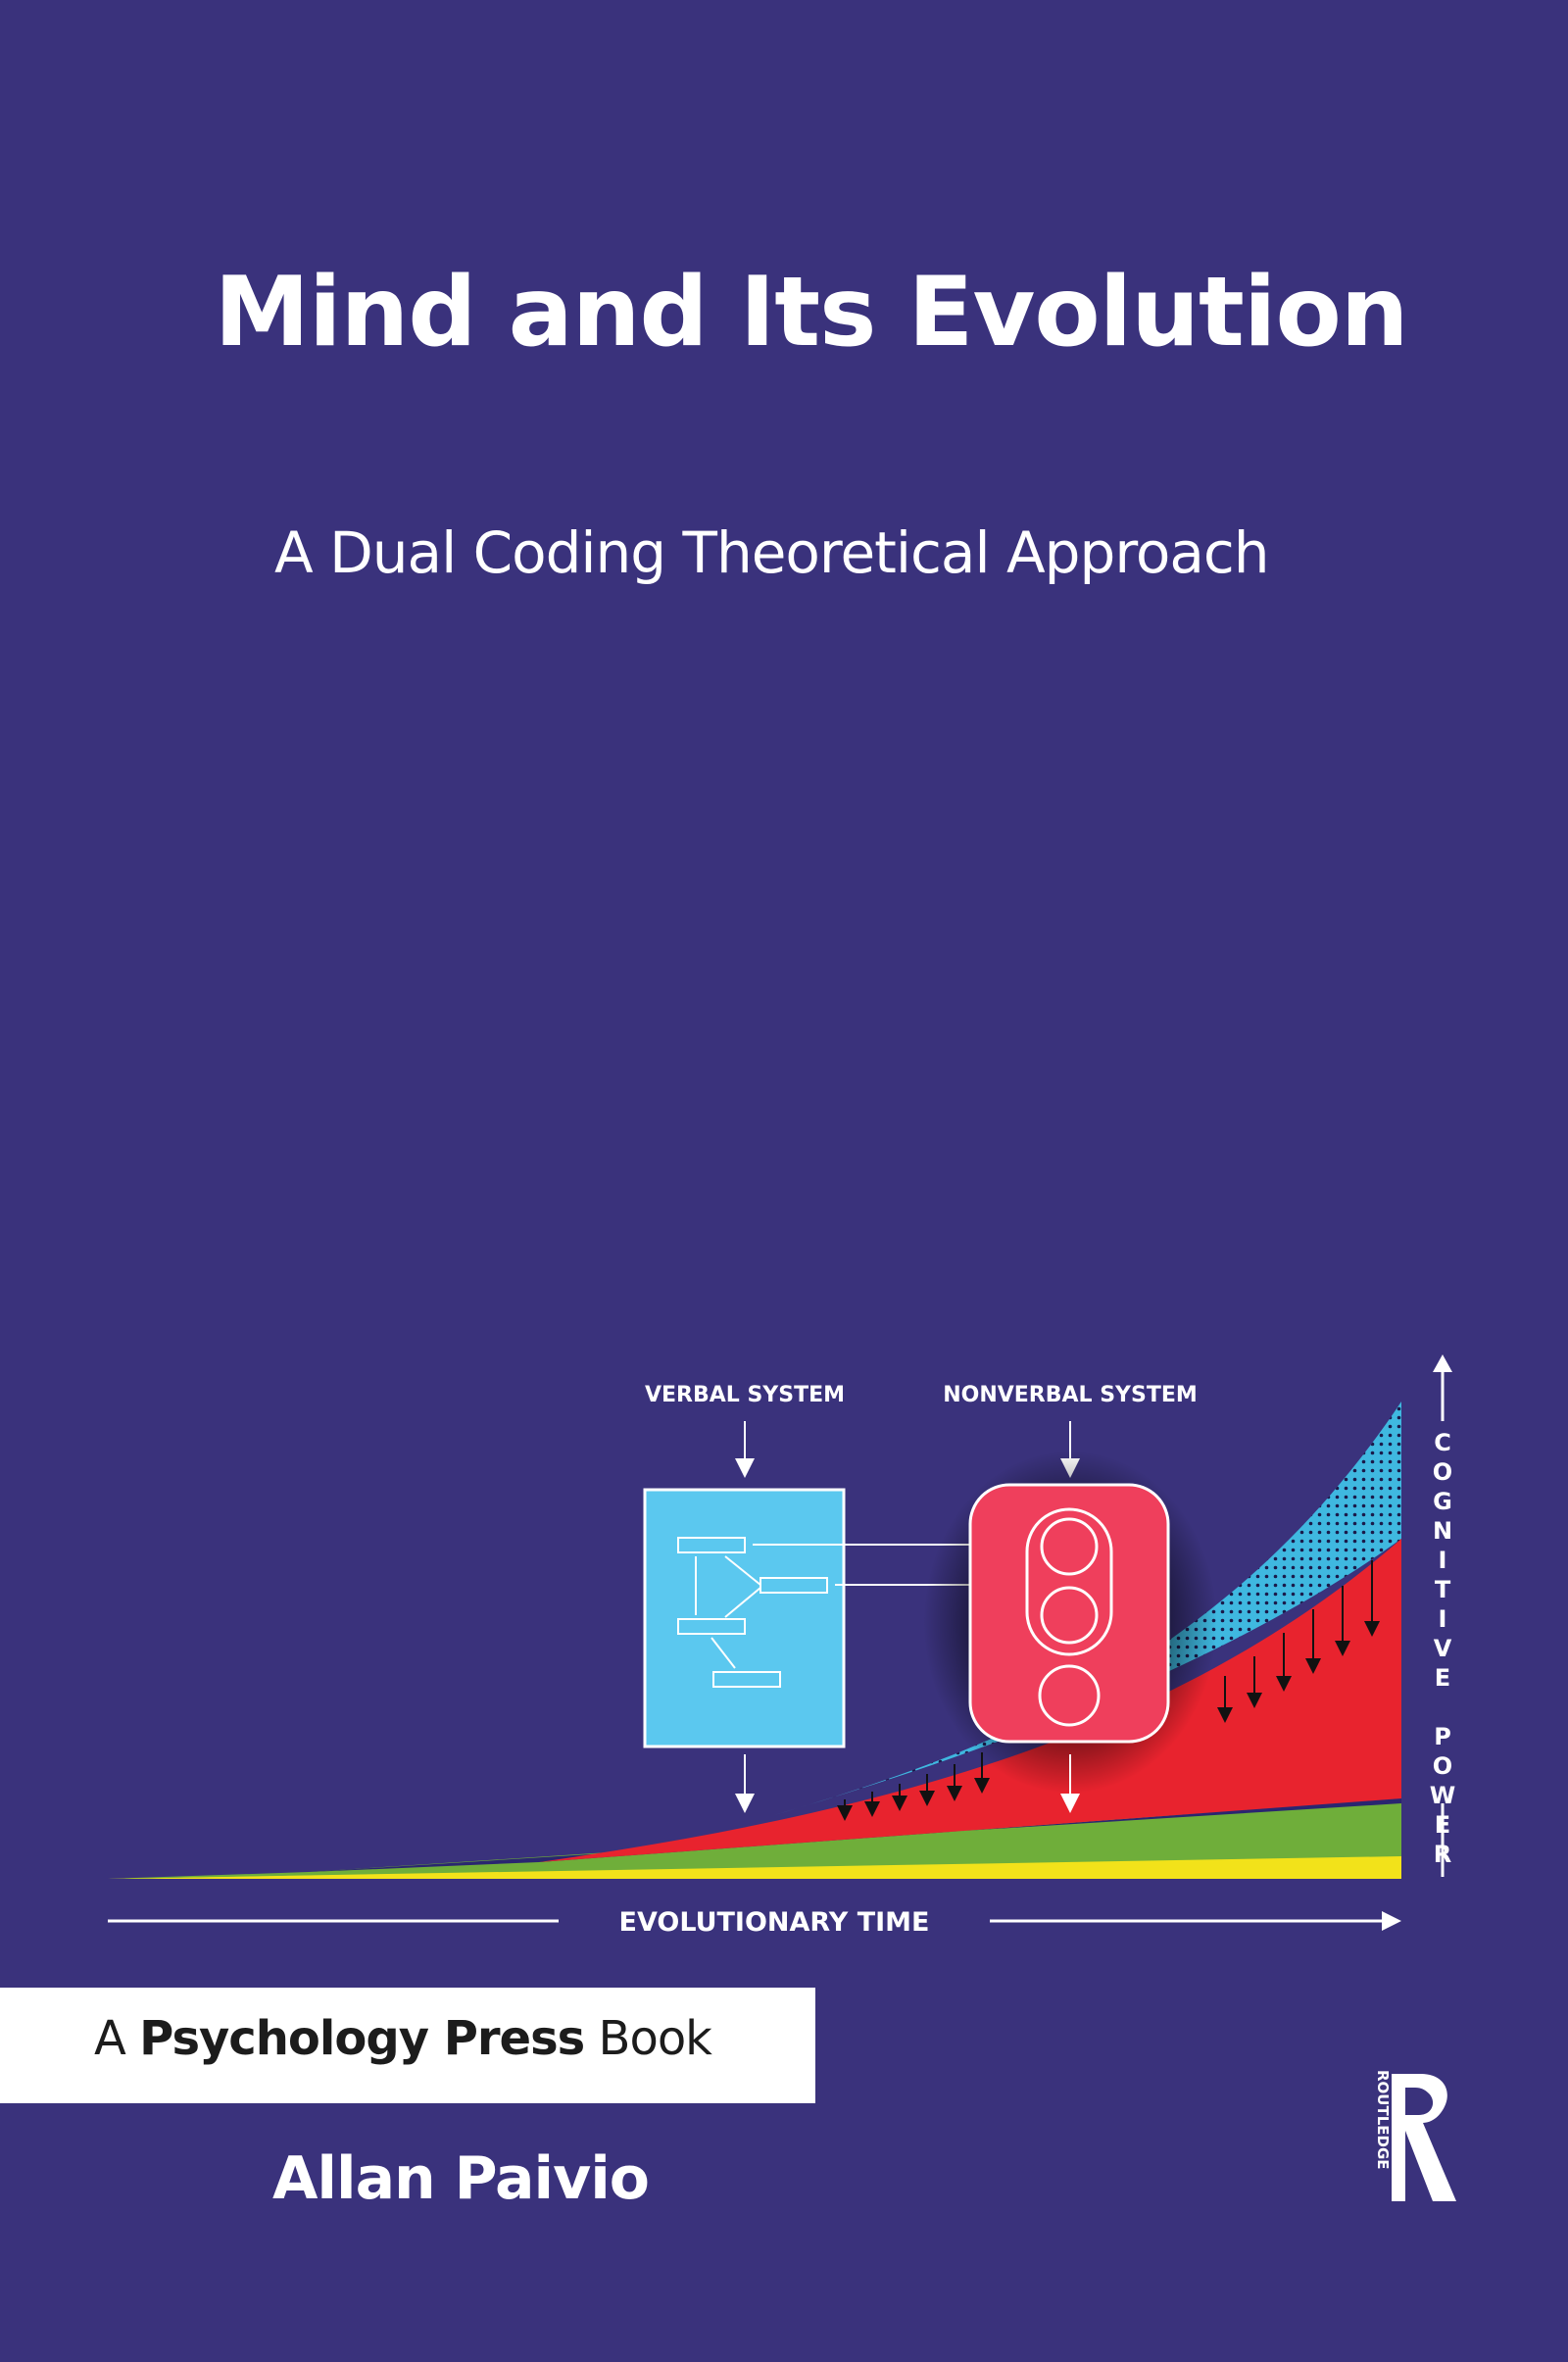 This screenshot has width=1568, height=2362. What do you see at coordinates (1383, 2120) in the screenshot?
I see `routledge-logo-text: ROUTLEDGE` at bounding box center [1383, 2120].